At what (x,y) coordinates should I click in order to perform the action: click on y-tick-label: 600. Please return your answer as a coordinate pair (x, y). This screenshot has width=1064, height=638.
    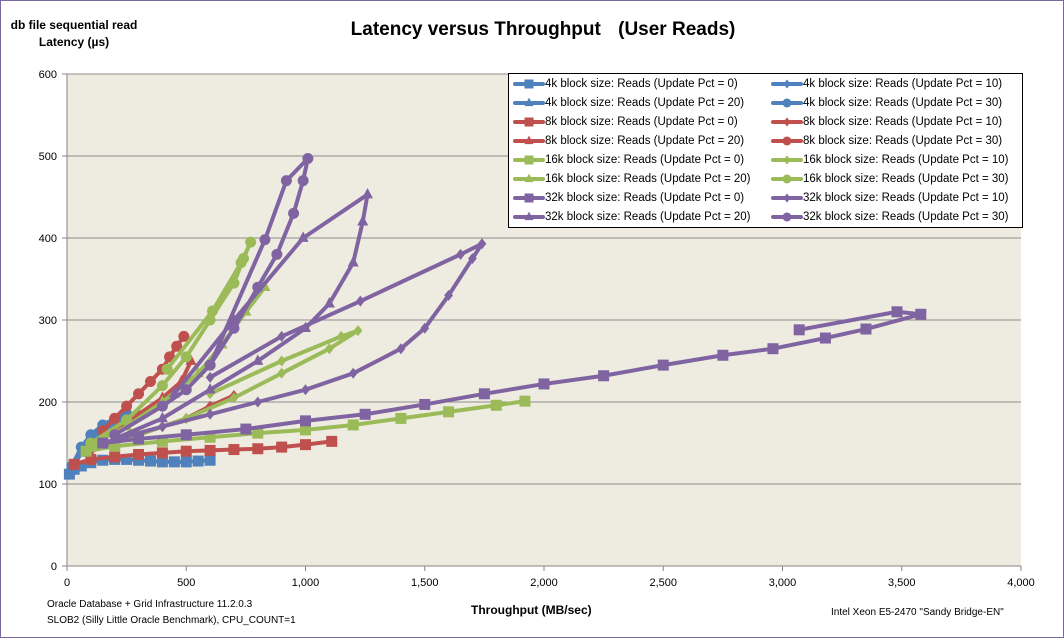
    Looking at the image, I should click on (48, 75).